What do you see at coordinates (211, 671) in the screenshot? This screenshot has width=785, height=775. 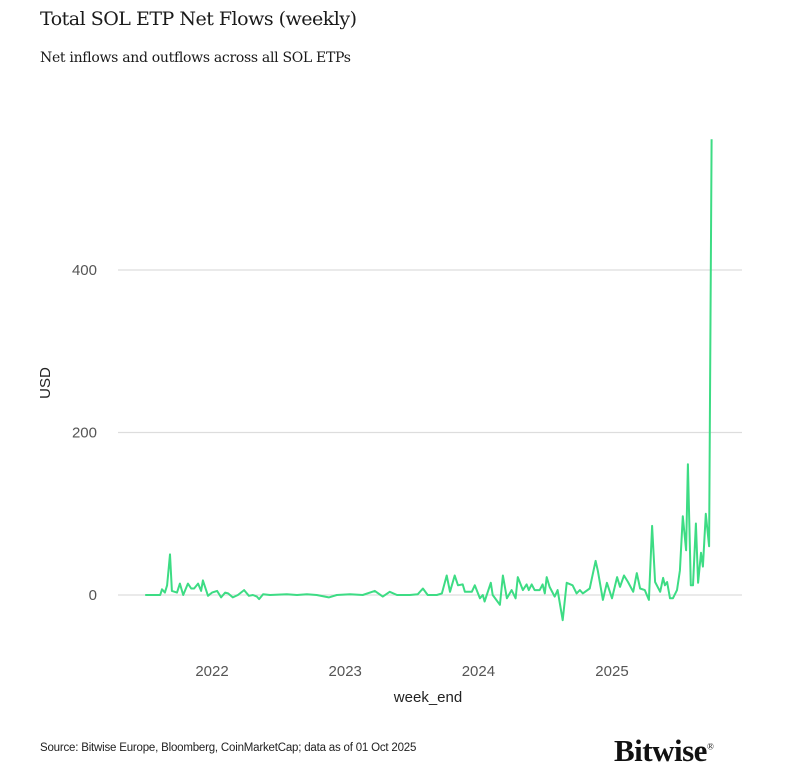 I see `x-tick-label: 2022` at bounding box center [211, 671].